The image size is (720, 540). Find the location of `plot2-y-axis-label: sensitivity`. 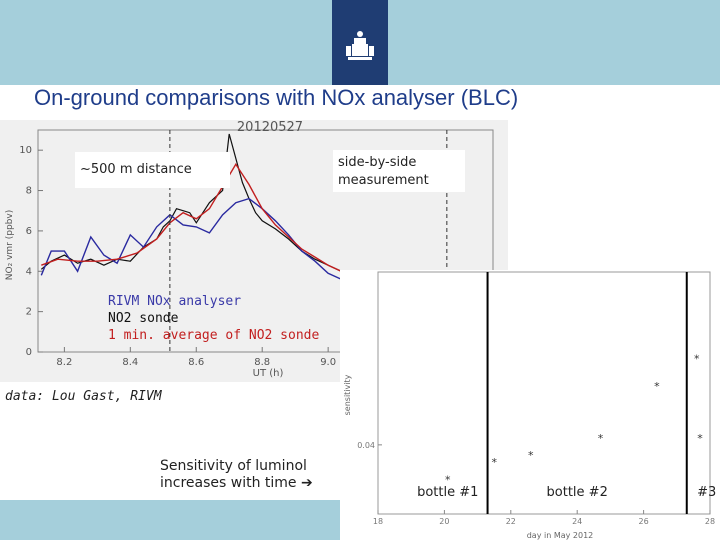

plot2-y-axis-label: sensitivity is located at coordinates (347, 394).